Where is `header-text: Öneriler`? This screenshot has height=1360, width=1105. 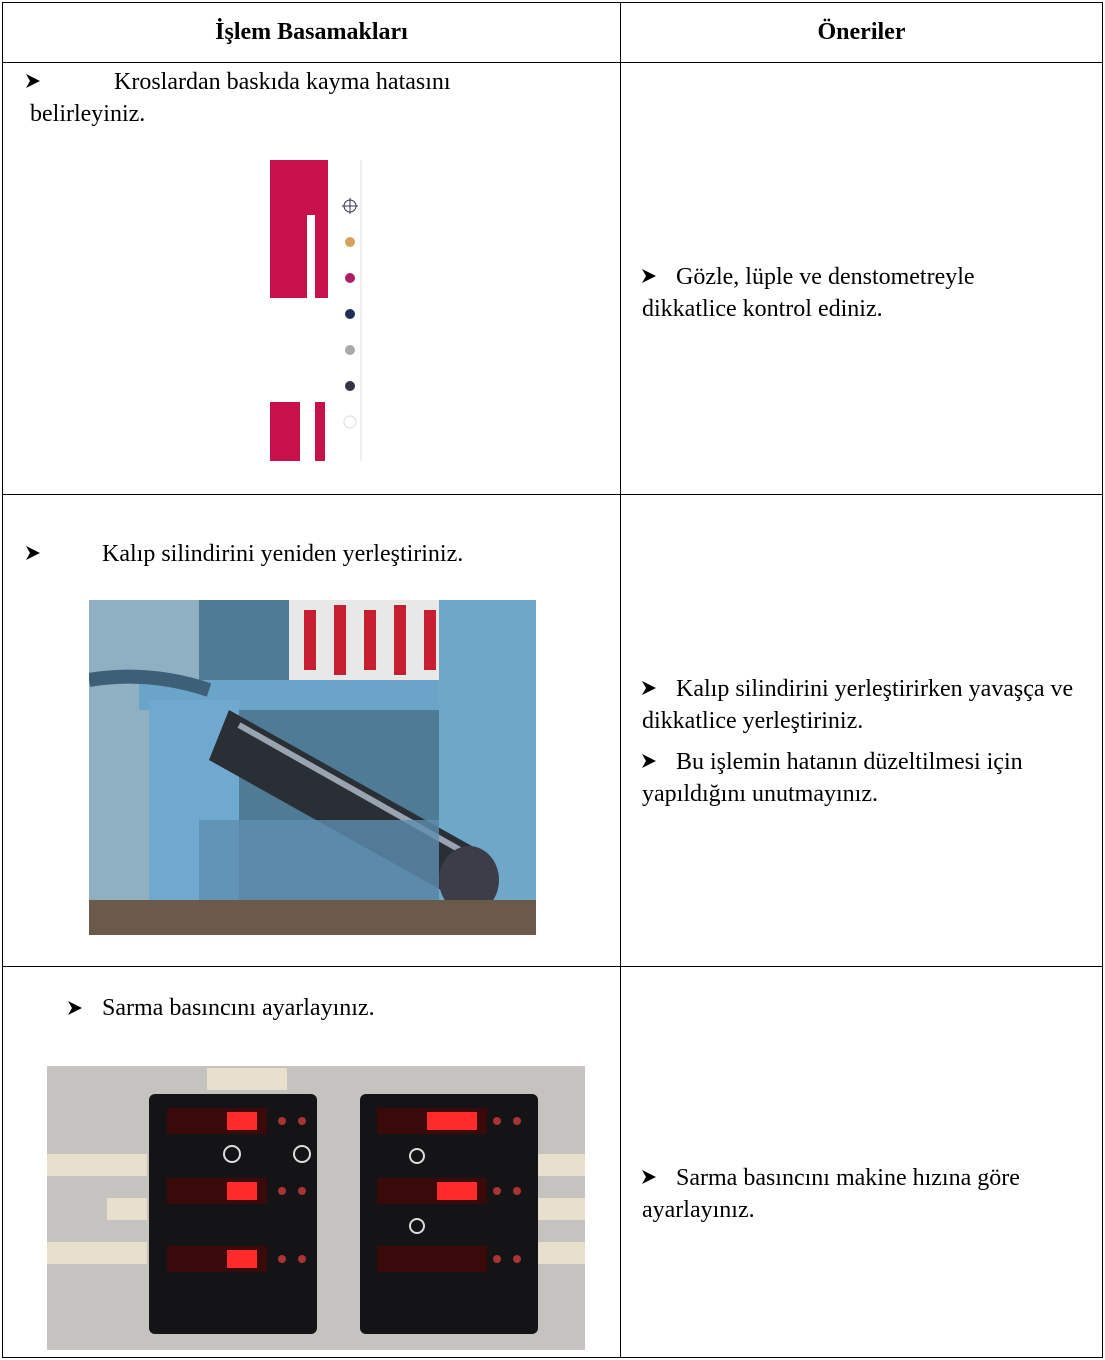
header-text: Öneriler is located at coordinates (861, 32).